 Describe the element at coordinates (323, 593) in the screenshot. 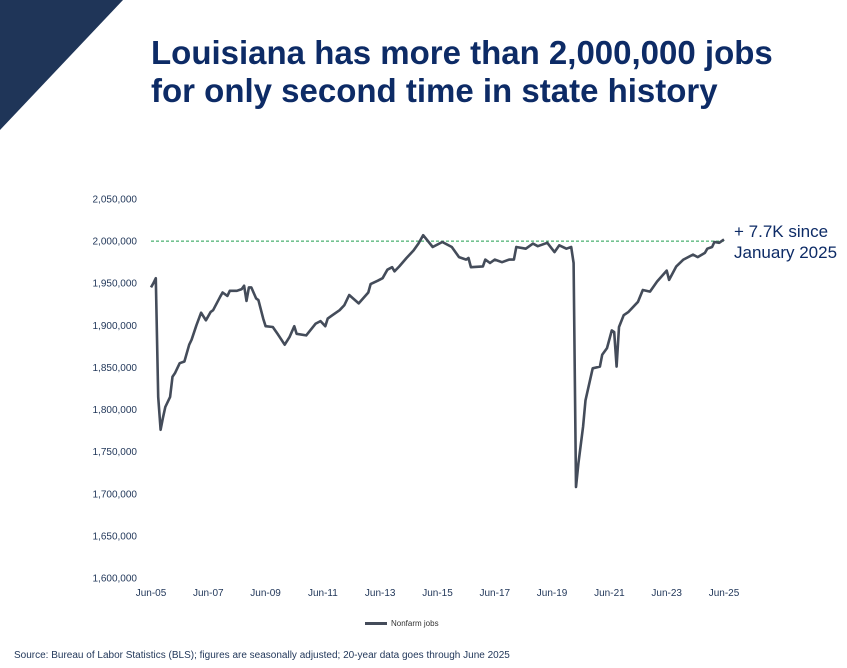

I see `x-tick-label: Jun-11` at that location.